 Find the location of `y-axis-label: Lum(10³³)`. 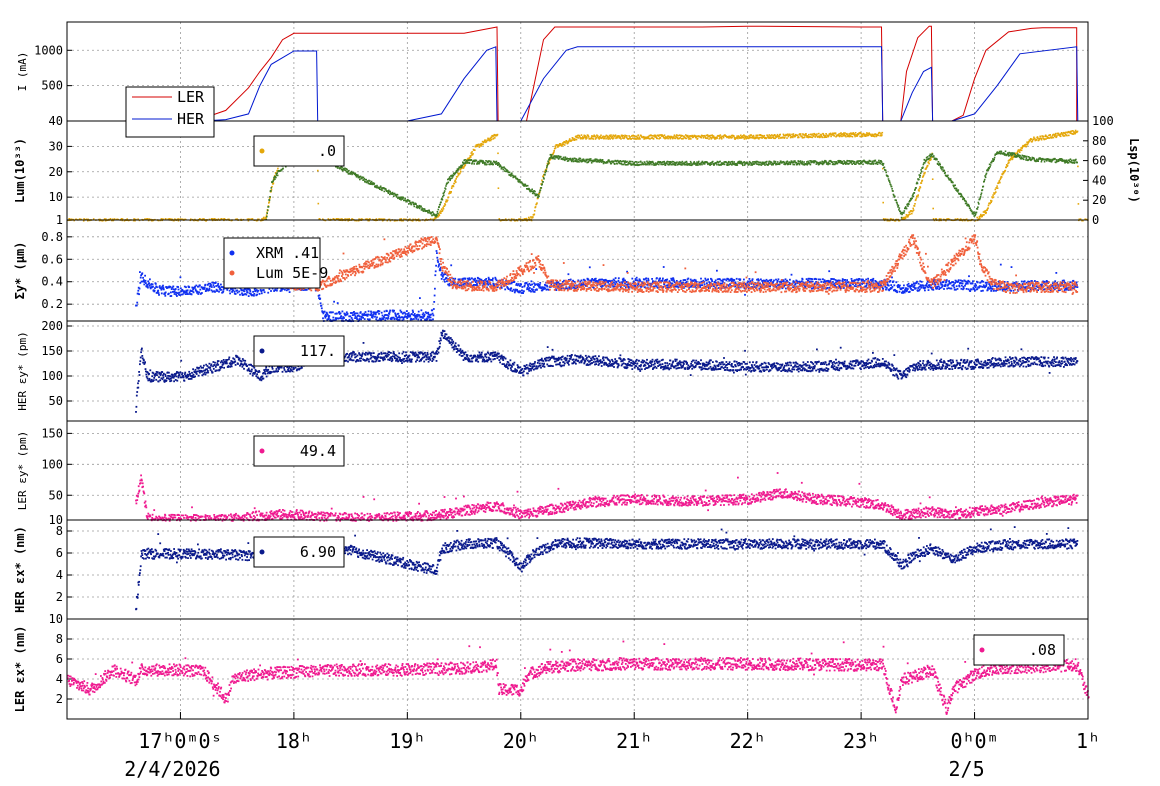

y-axis-label: Lum(10³³) is located at coordinates (20, 170).